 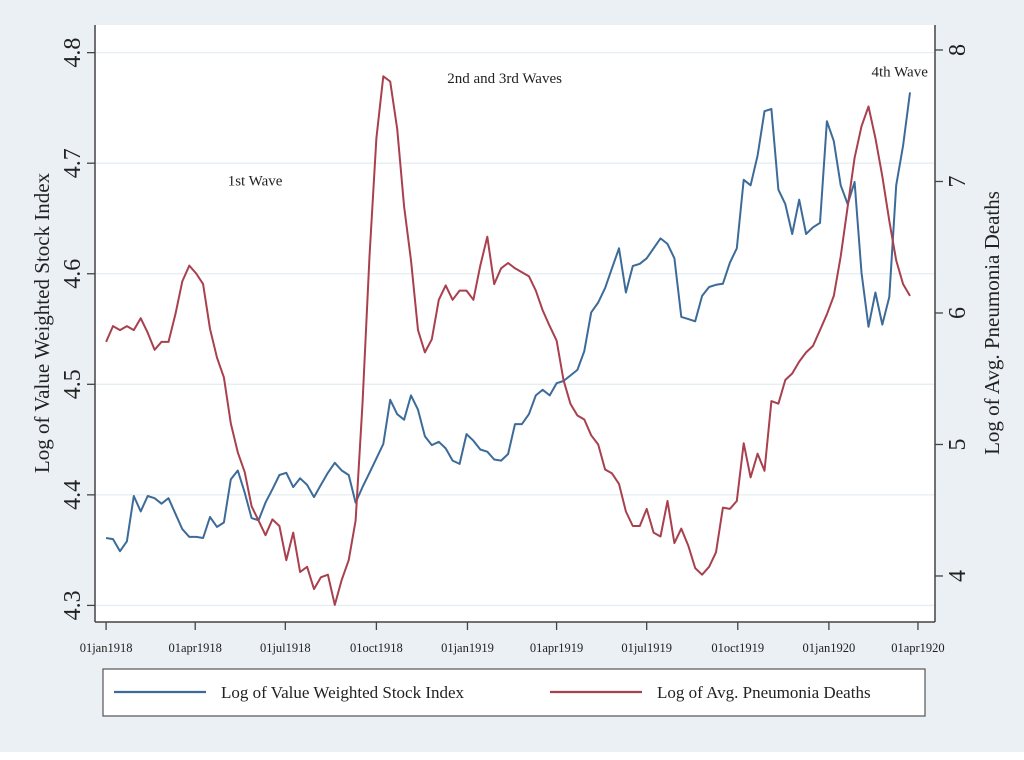 I want to click on left-y-ticks: 4.3 4.4 4.5 4.6 4.7 4.8, so click(x=77, y=329).